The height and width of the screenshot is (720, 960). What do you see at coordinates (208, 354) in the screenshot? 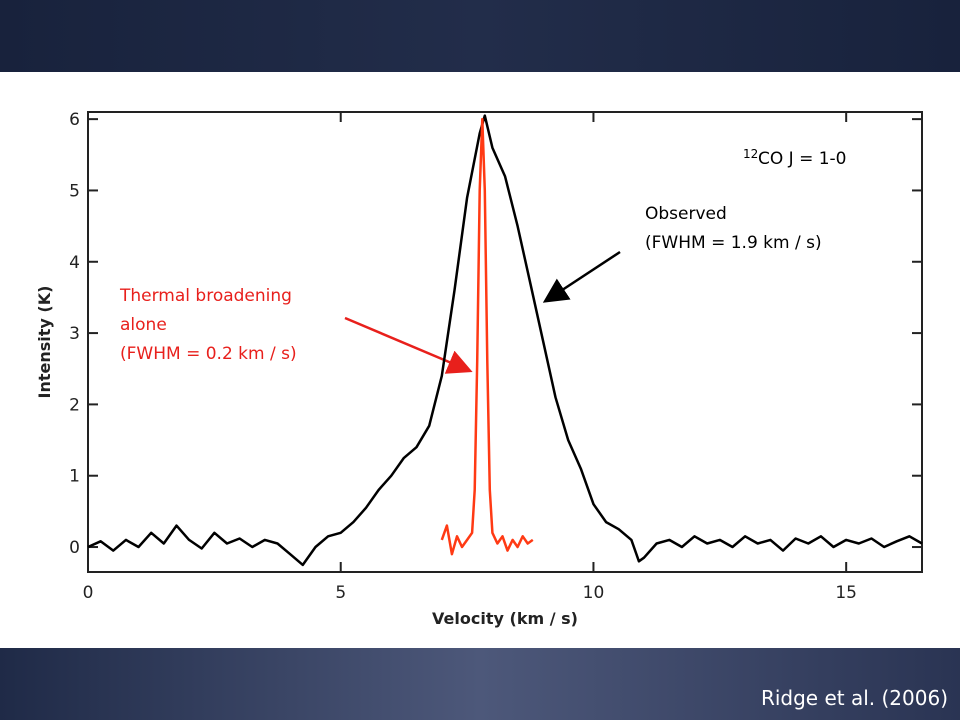
I see `annotation: (FWHM = 0.2 km / s)` at bounding box center [208, 354].